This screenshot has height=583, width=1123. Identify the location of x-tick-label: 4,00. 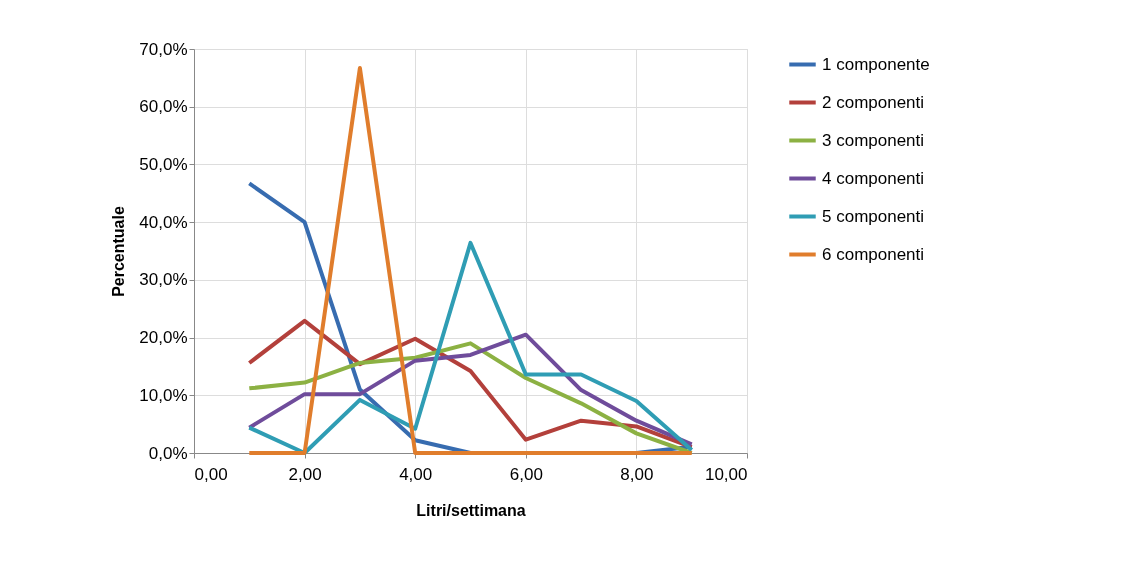
(416, 474).